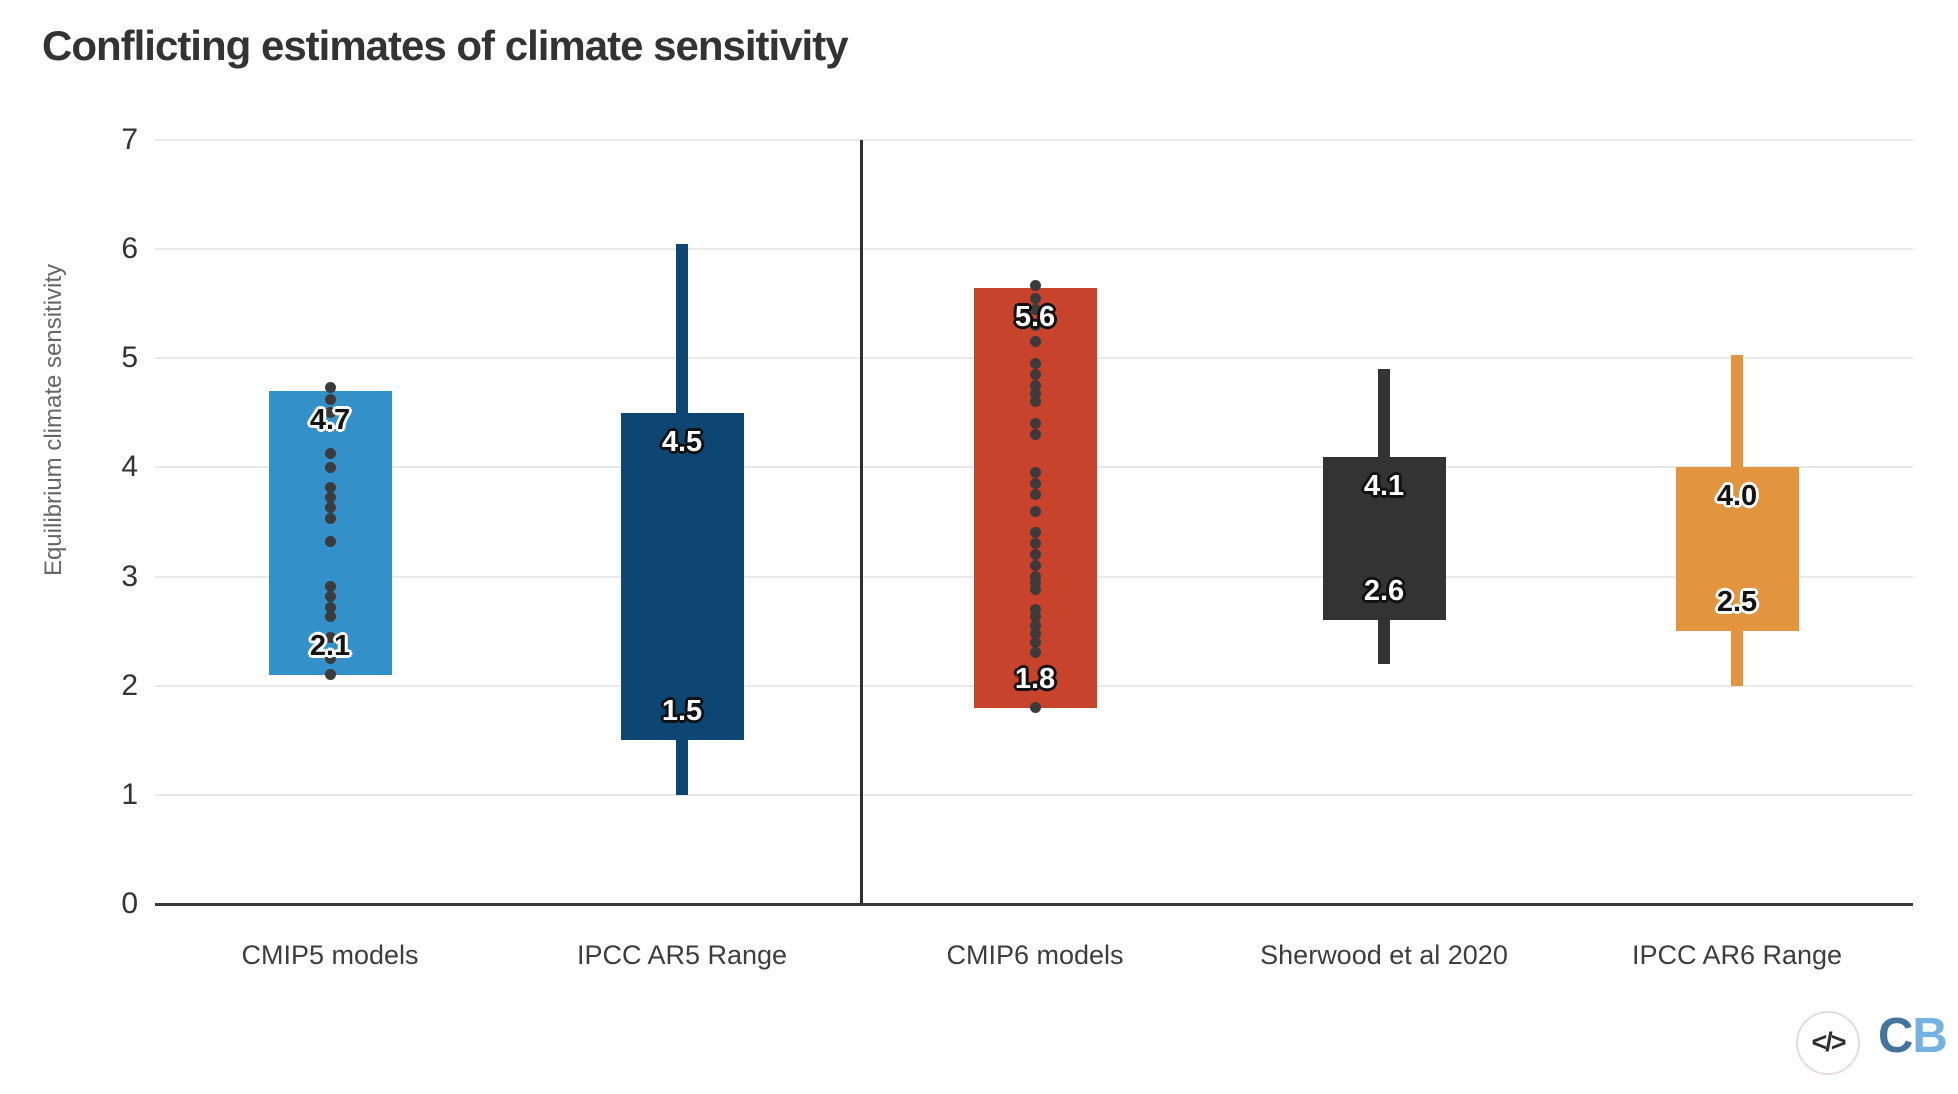 The width and height of the screenshot is (1958, 1094). I want to click on value-label-low-ipcc-ar5-range: 1.5, so click(682, 711).